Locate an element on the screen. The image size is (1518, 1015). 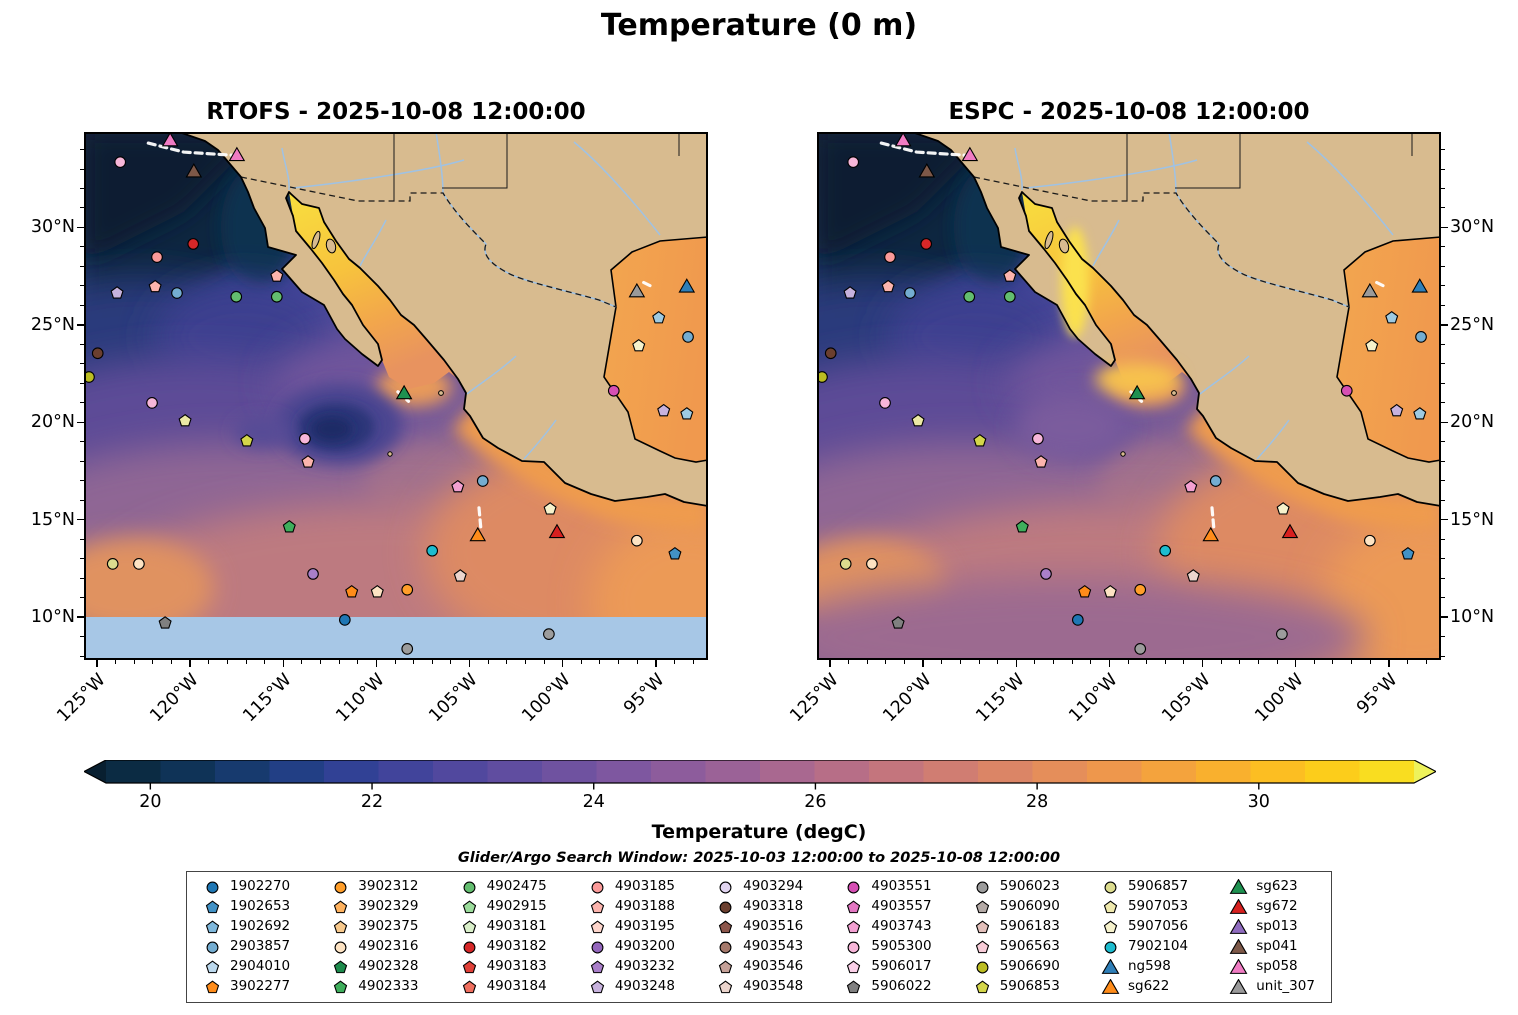
legend-item-sp058: sp058 is located at coordinates (1272, 967).